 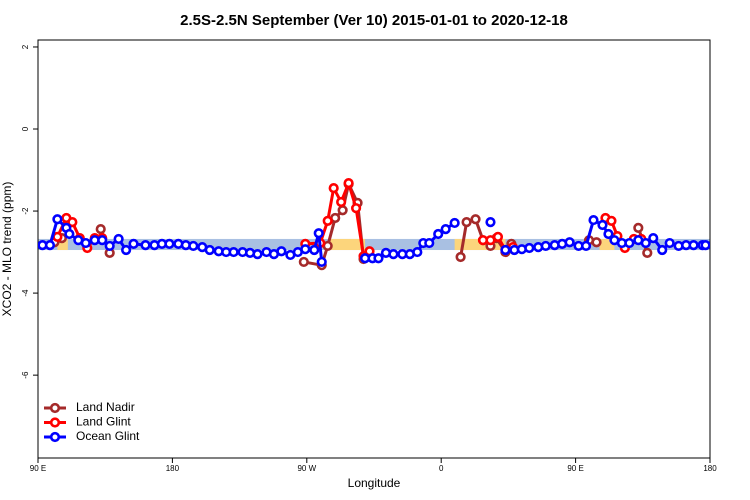 What do you see at coordinates (374, 483) in the screenshot?
I see `x-axis-label: Longitude` at bounding box center [374, 483].